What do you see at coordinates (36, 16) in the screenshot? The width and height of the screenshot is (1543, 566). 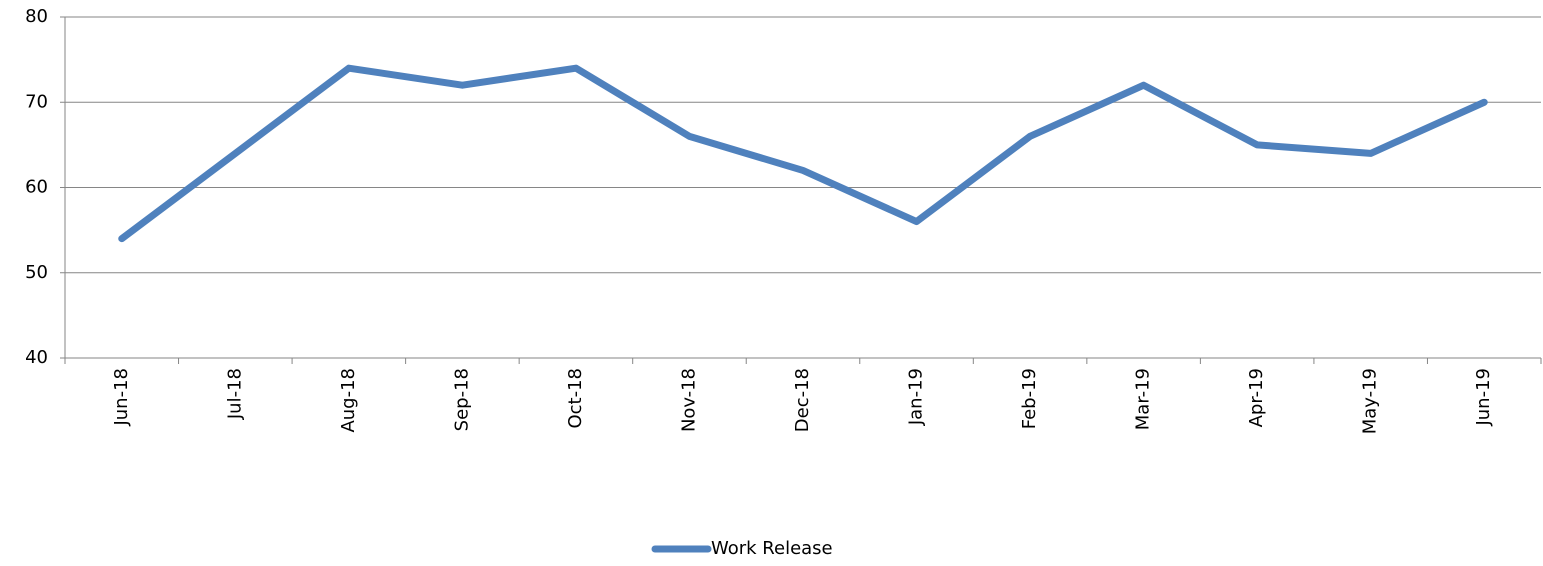 I see `y-tick-label: 80` at bounding box center [36, 16].